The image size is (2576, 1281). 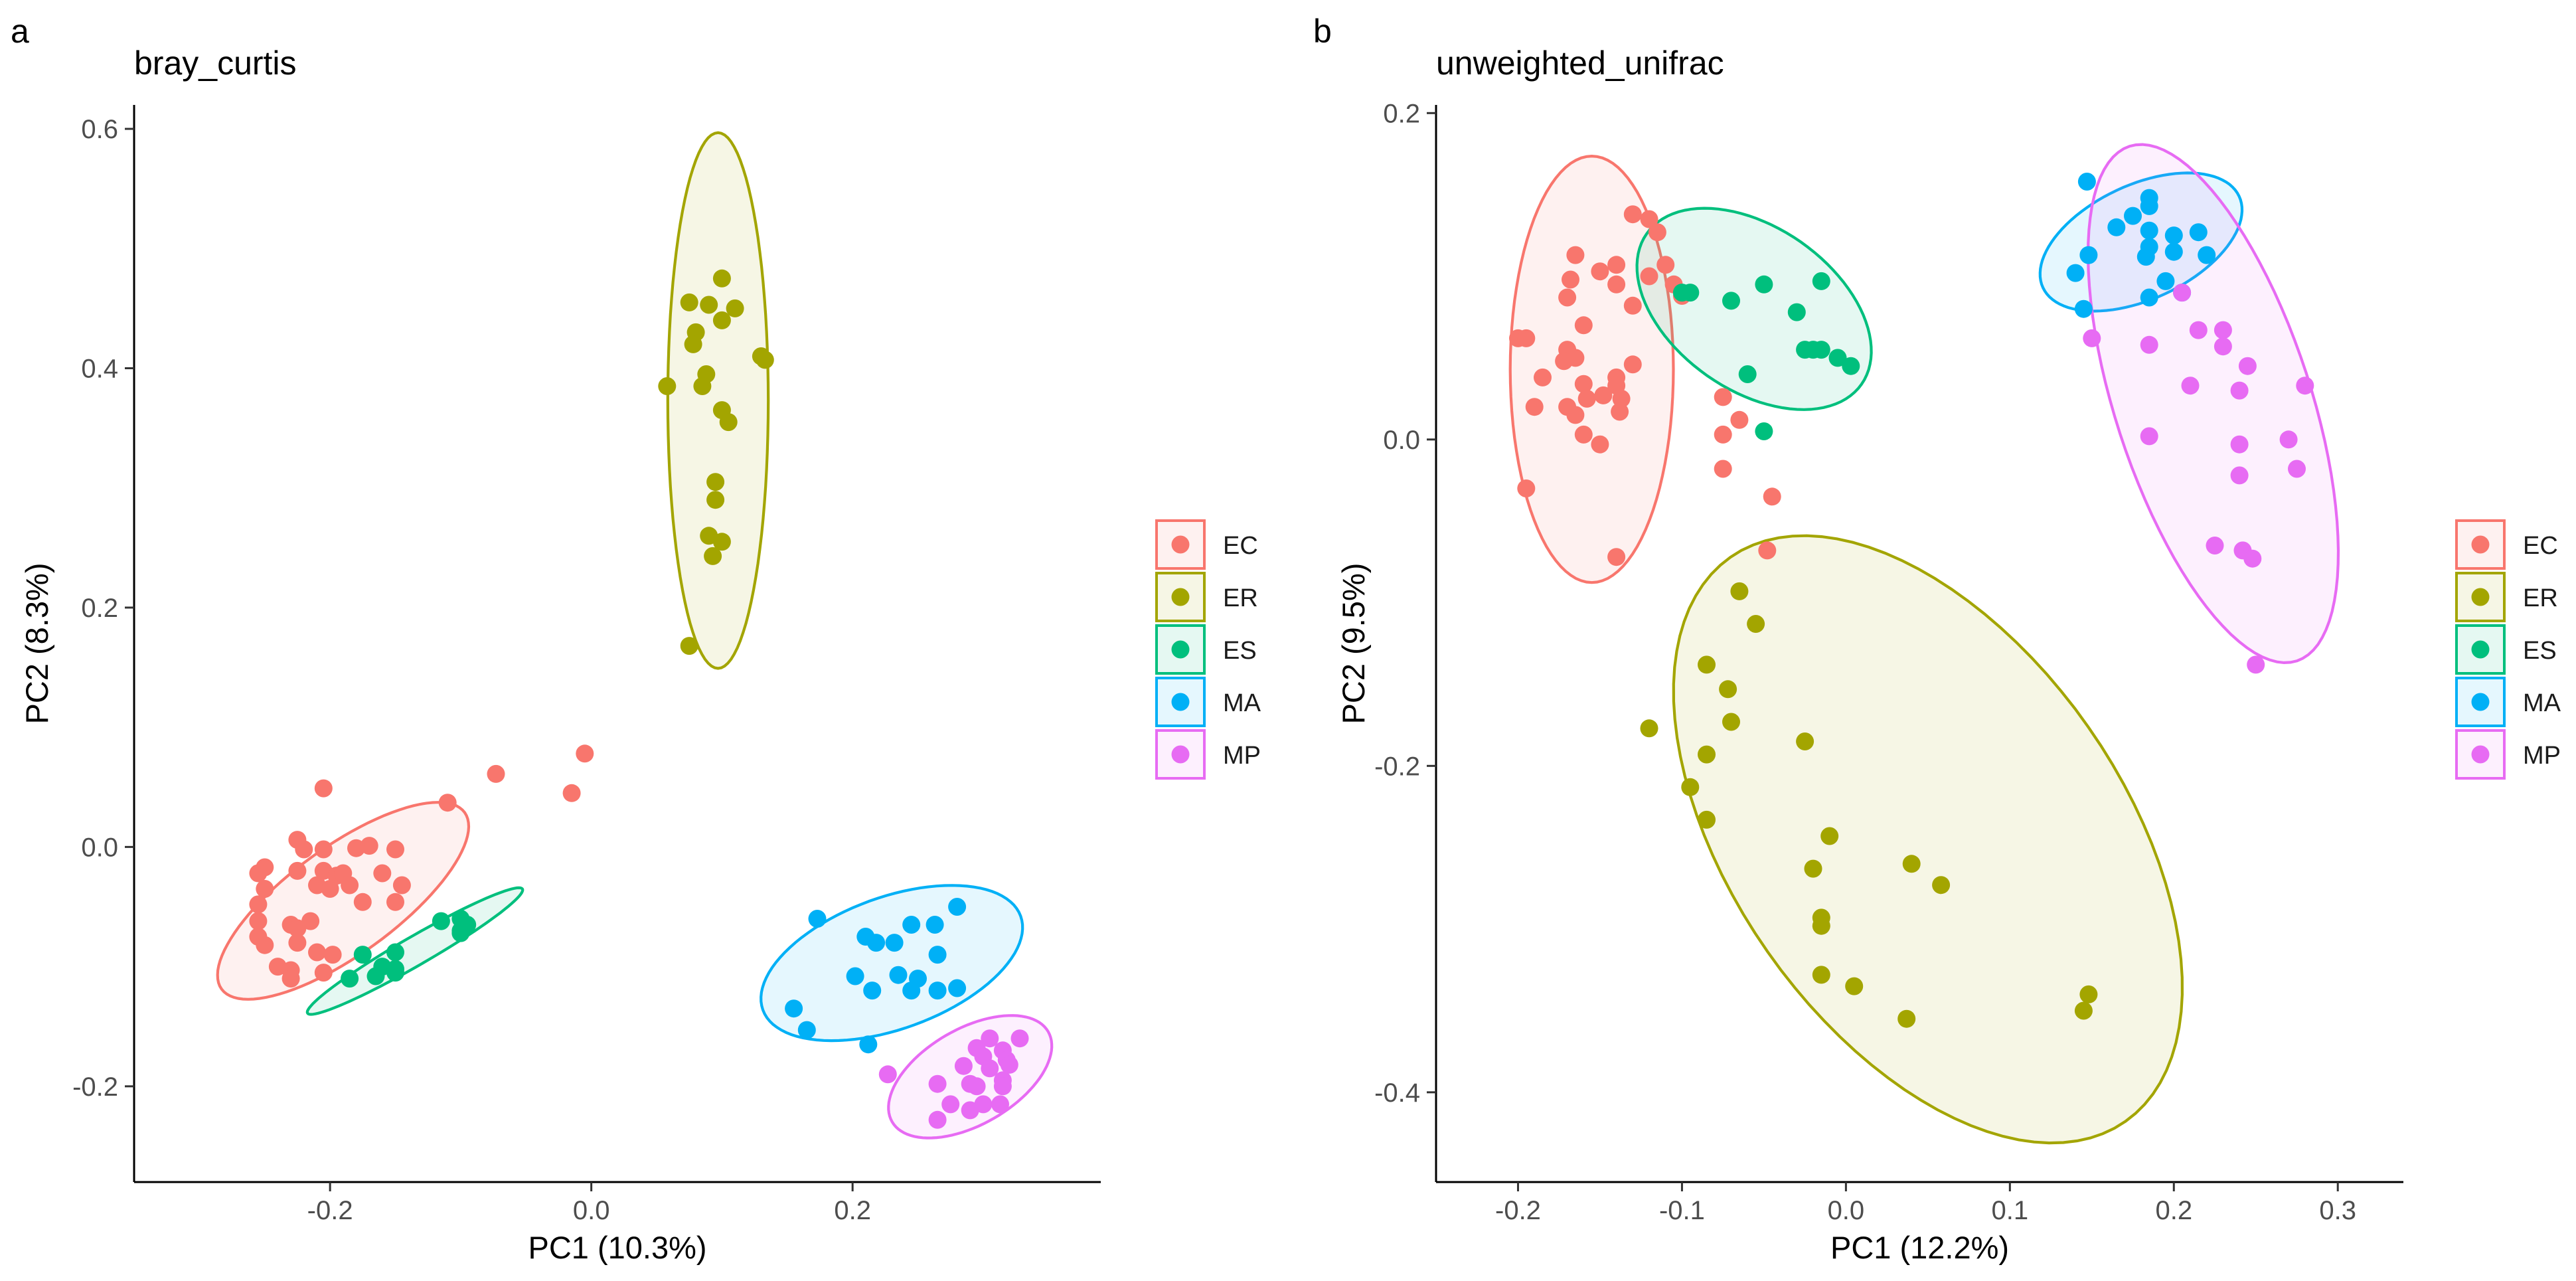 What do you see at coordinates (2542, 756) in the screenshot?
I see `legend-label: MP` at bounding box center [2542, 756].